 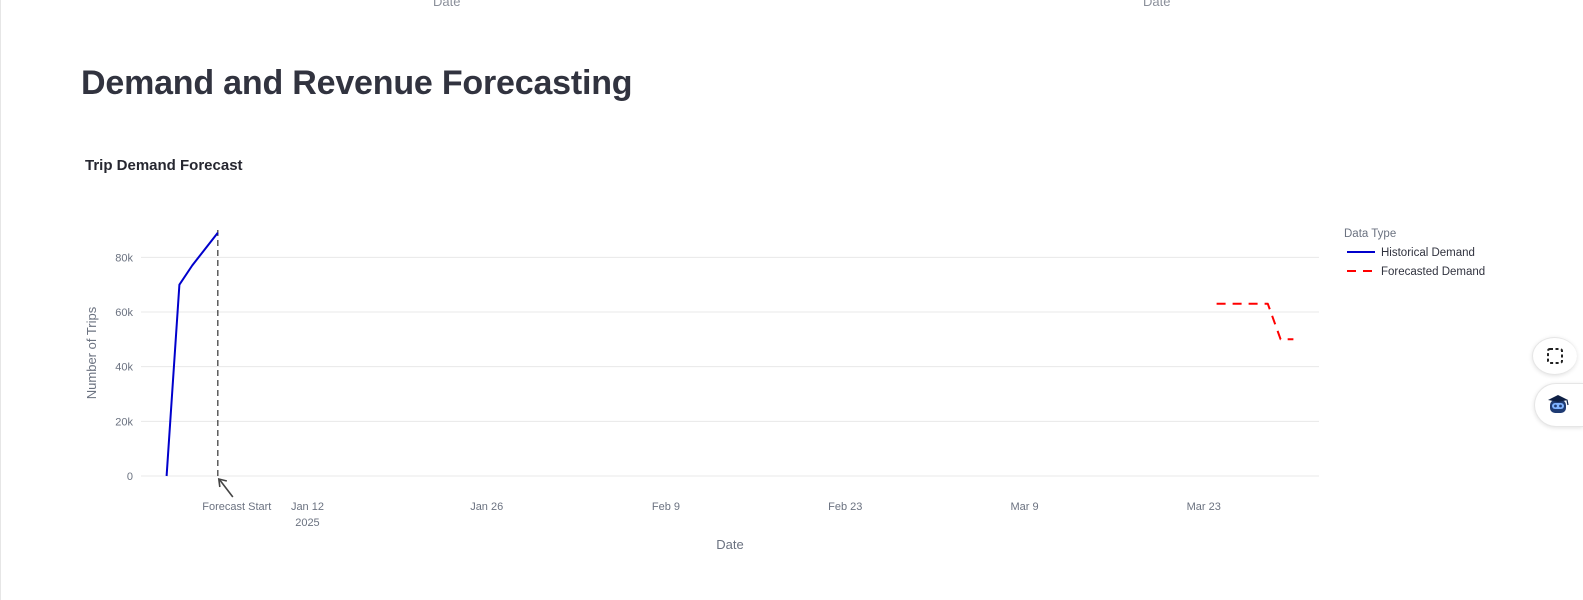 I want to click on x-axis-title: Date, so click(x=729, y=544).